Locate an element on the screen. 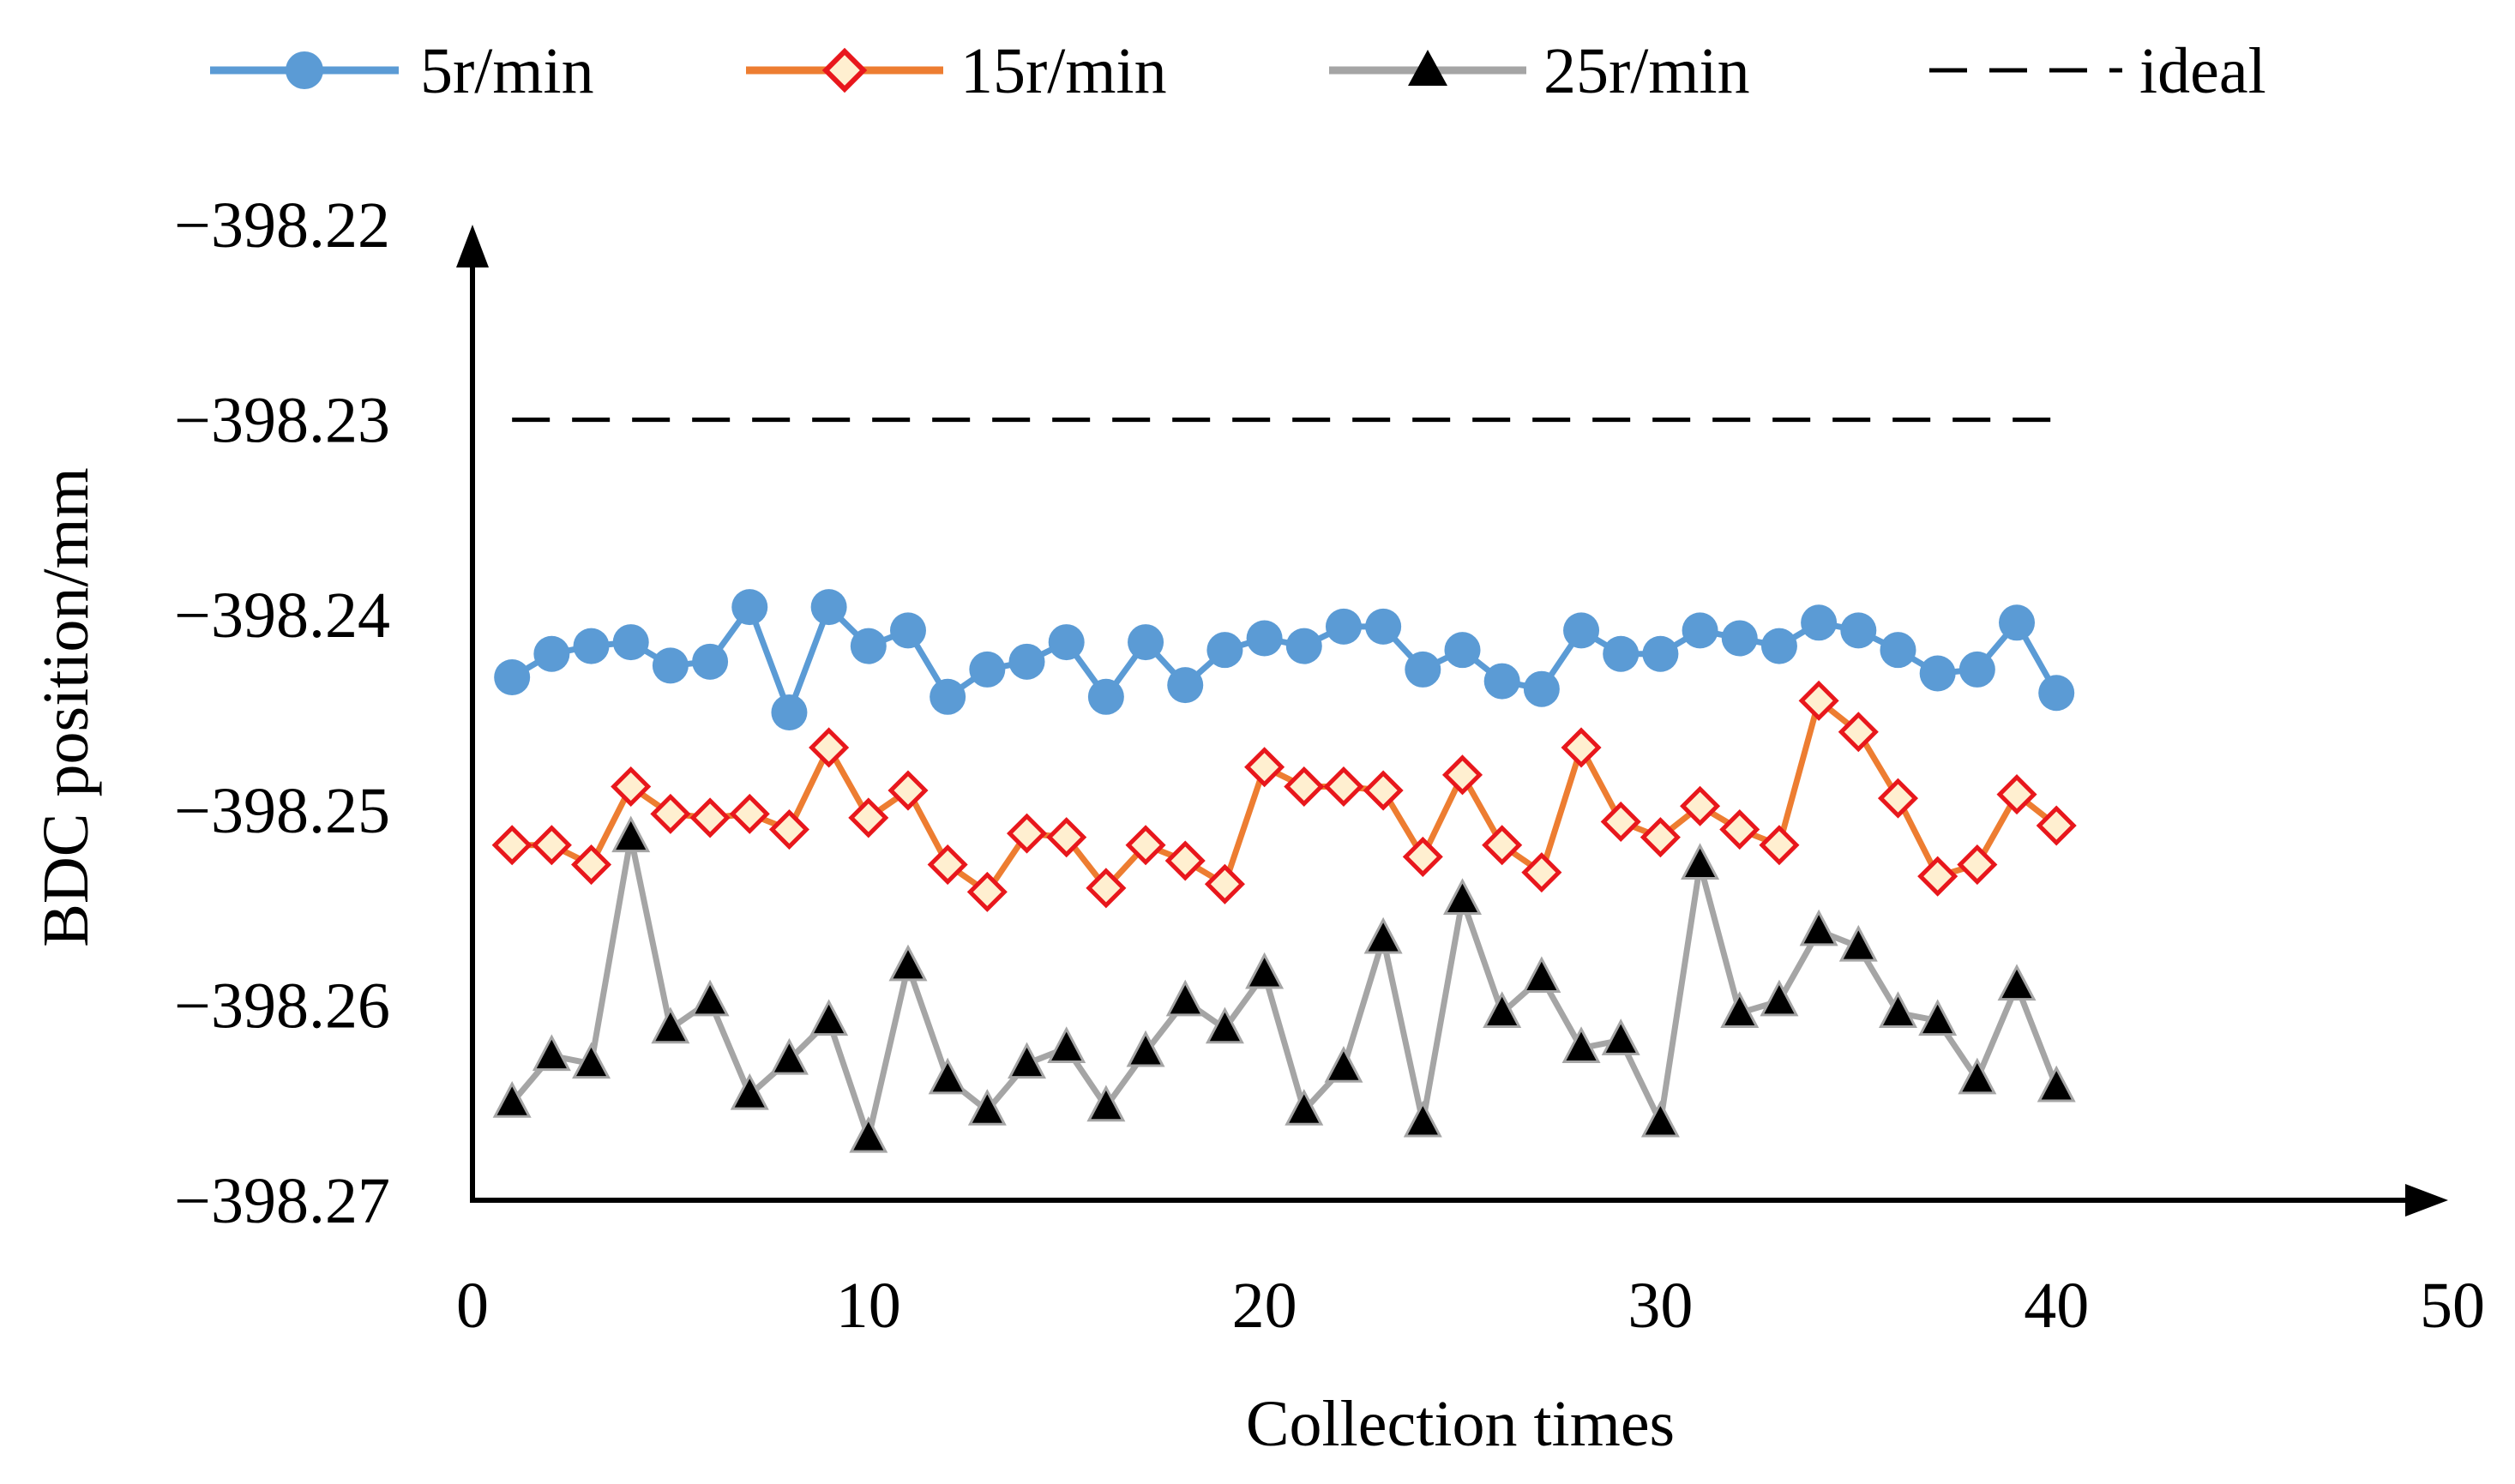  series-group-15rmin is located at coordinates (1284, 796).